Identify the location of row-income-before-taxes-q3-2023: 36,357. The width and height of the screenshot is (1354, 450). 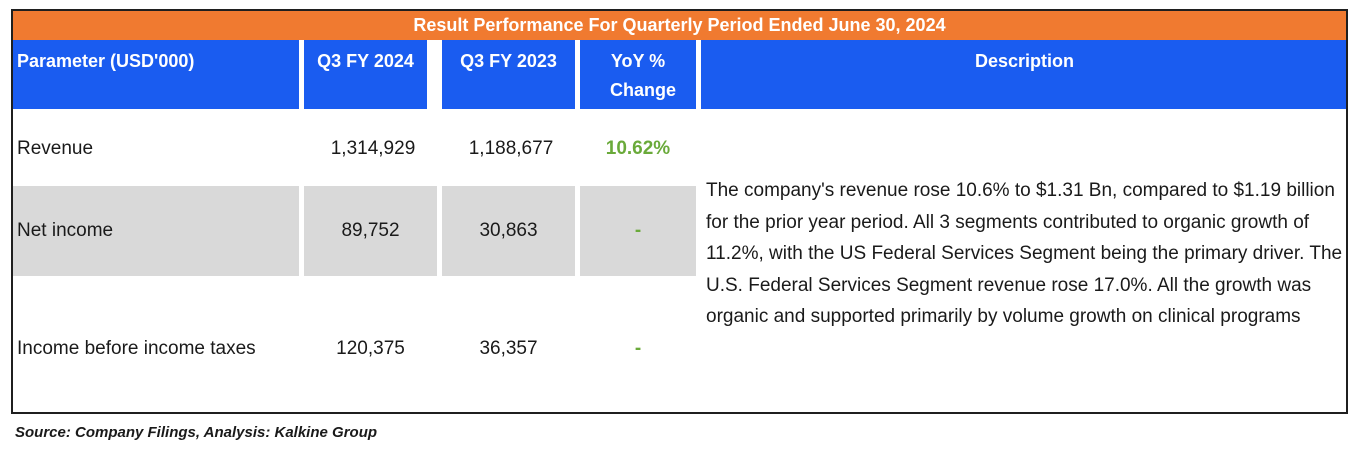
(508, 348).